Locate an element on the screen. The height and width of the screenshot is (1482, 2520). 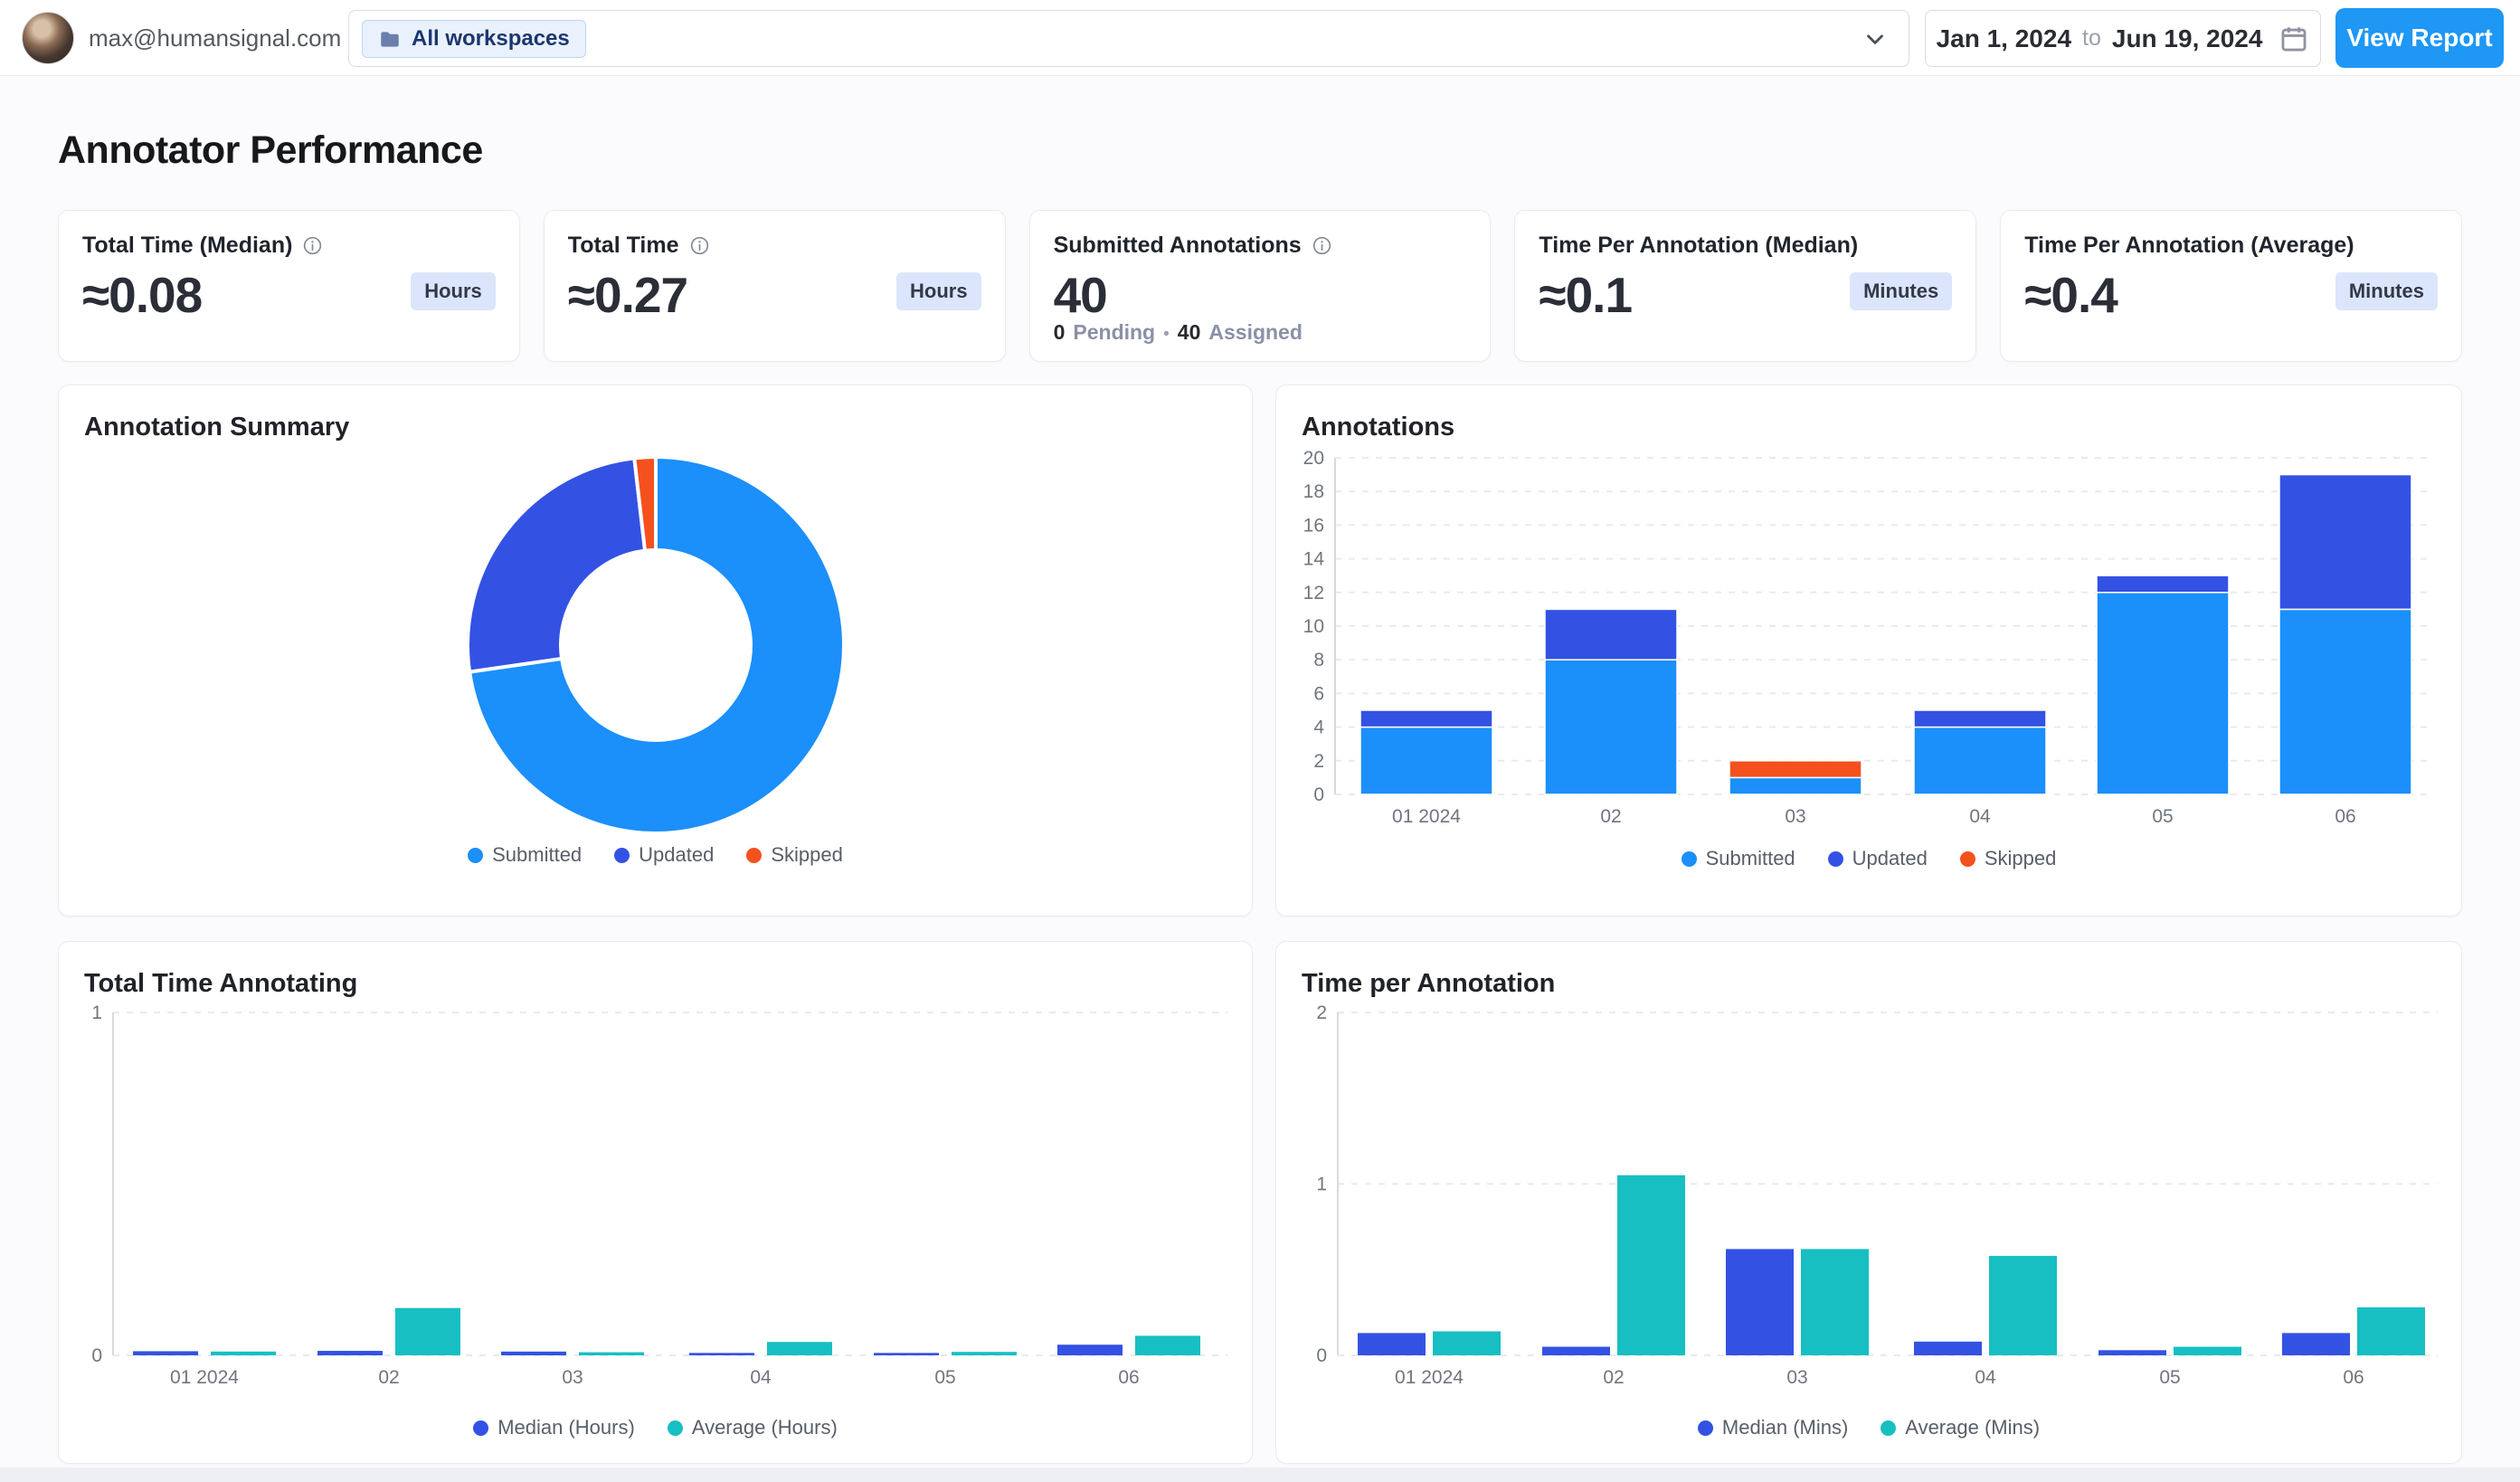
assigned-count: 40 is located at coordinates (1189, 332).